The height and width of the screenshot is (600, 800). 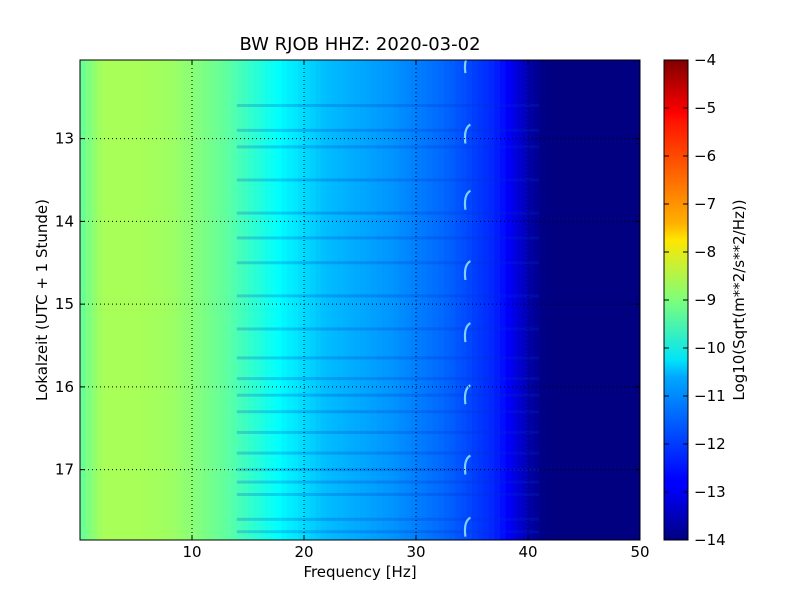 I want to click on colorbar-tick-label: −11, so click(x=710, y=396).